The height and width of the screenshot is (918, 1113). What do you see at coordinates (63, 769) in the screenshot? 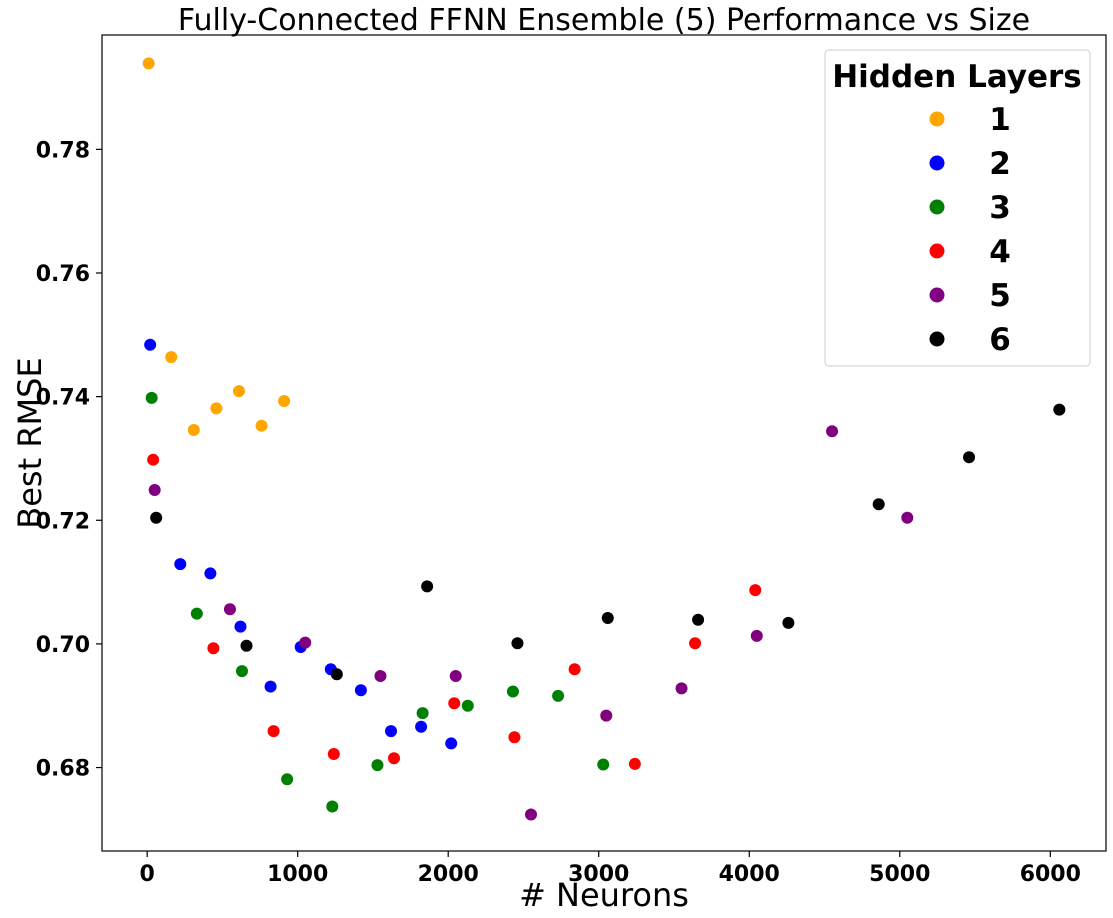
I see `y-tick-label: 0.68` at bounding box center [63, 769].